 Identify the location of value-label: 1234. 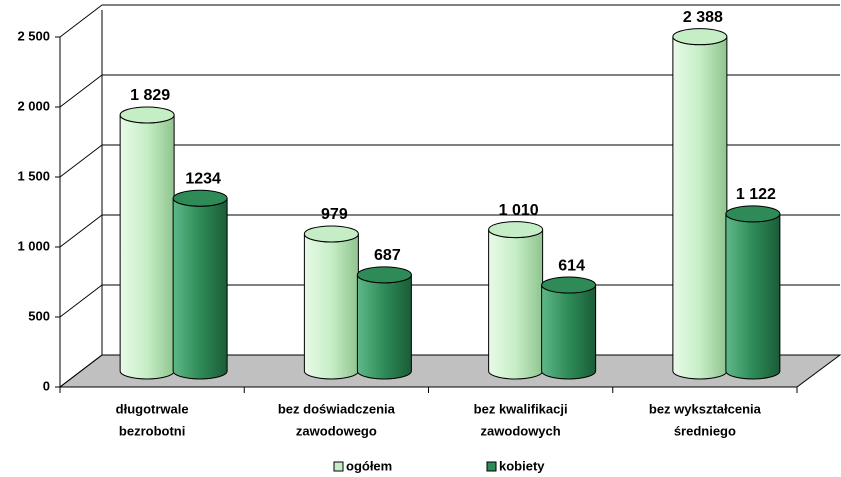
(203, 178).